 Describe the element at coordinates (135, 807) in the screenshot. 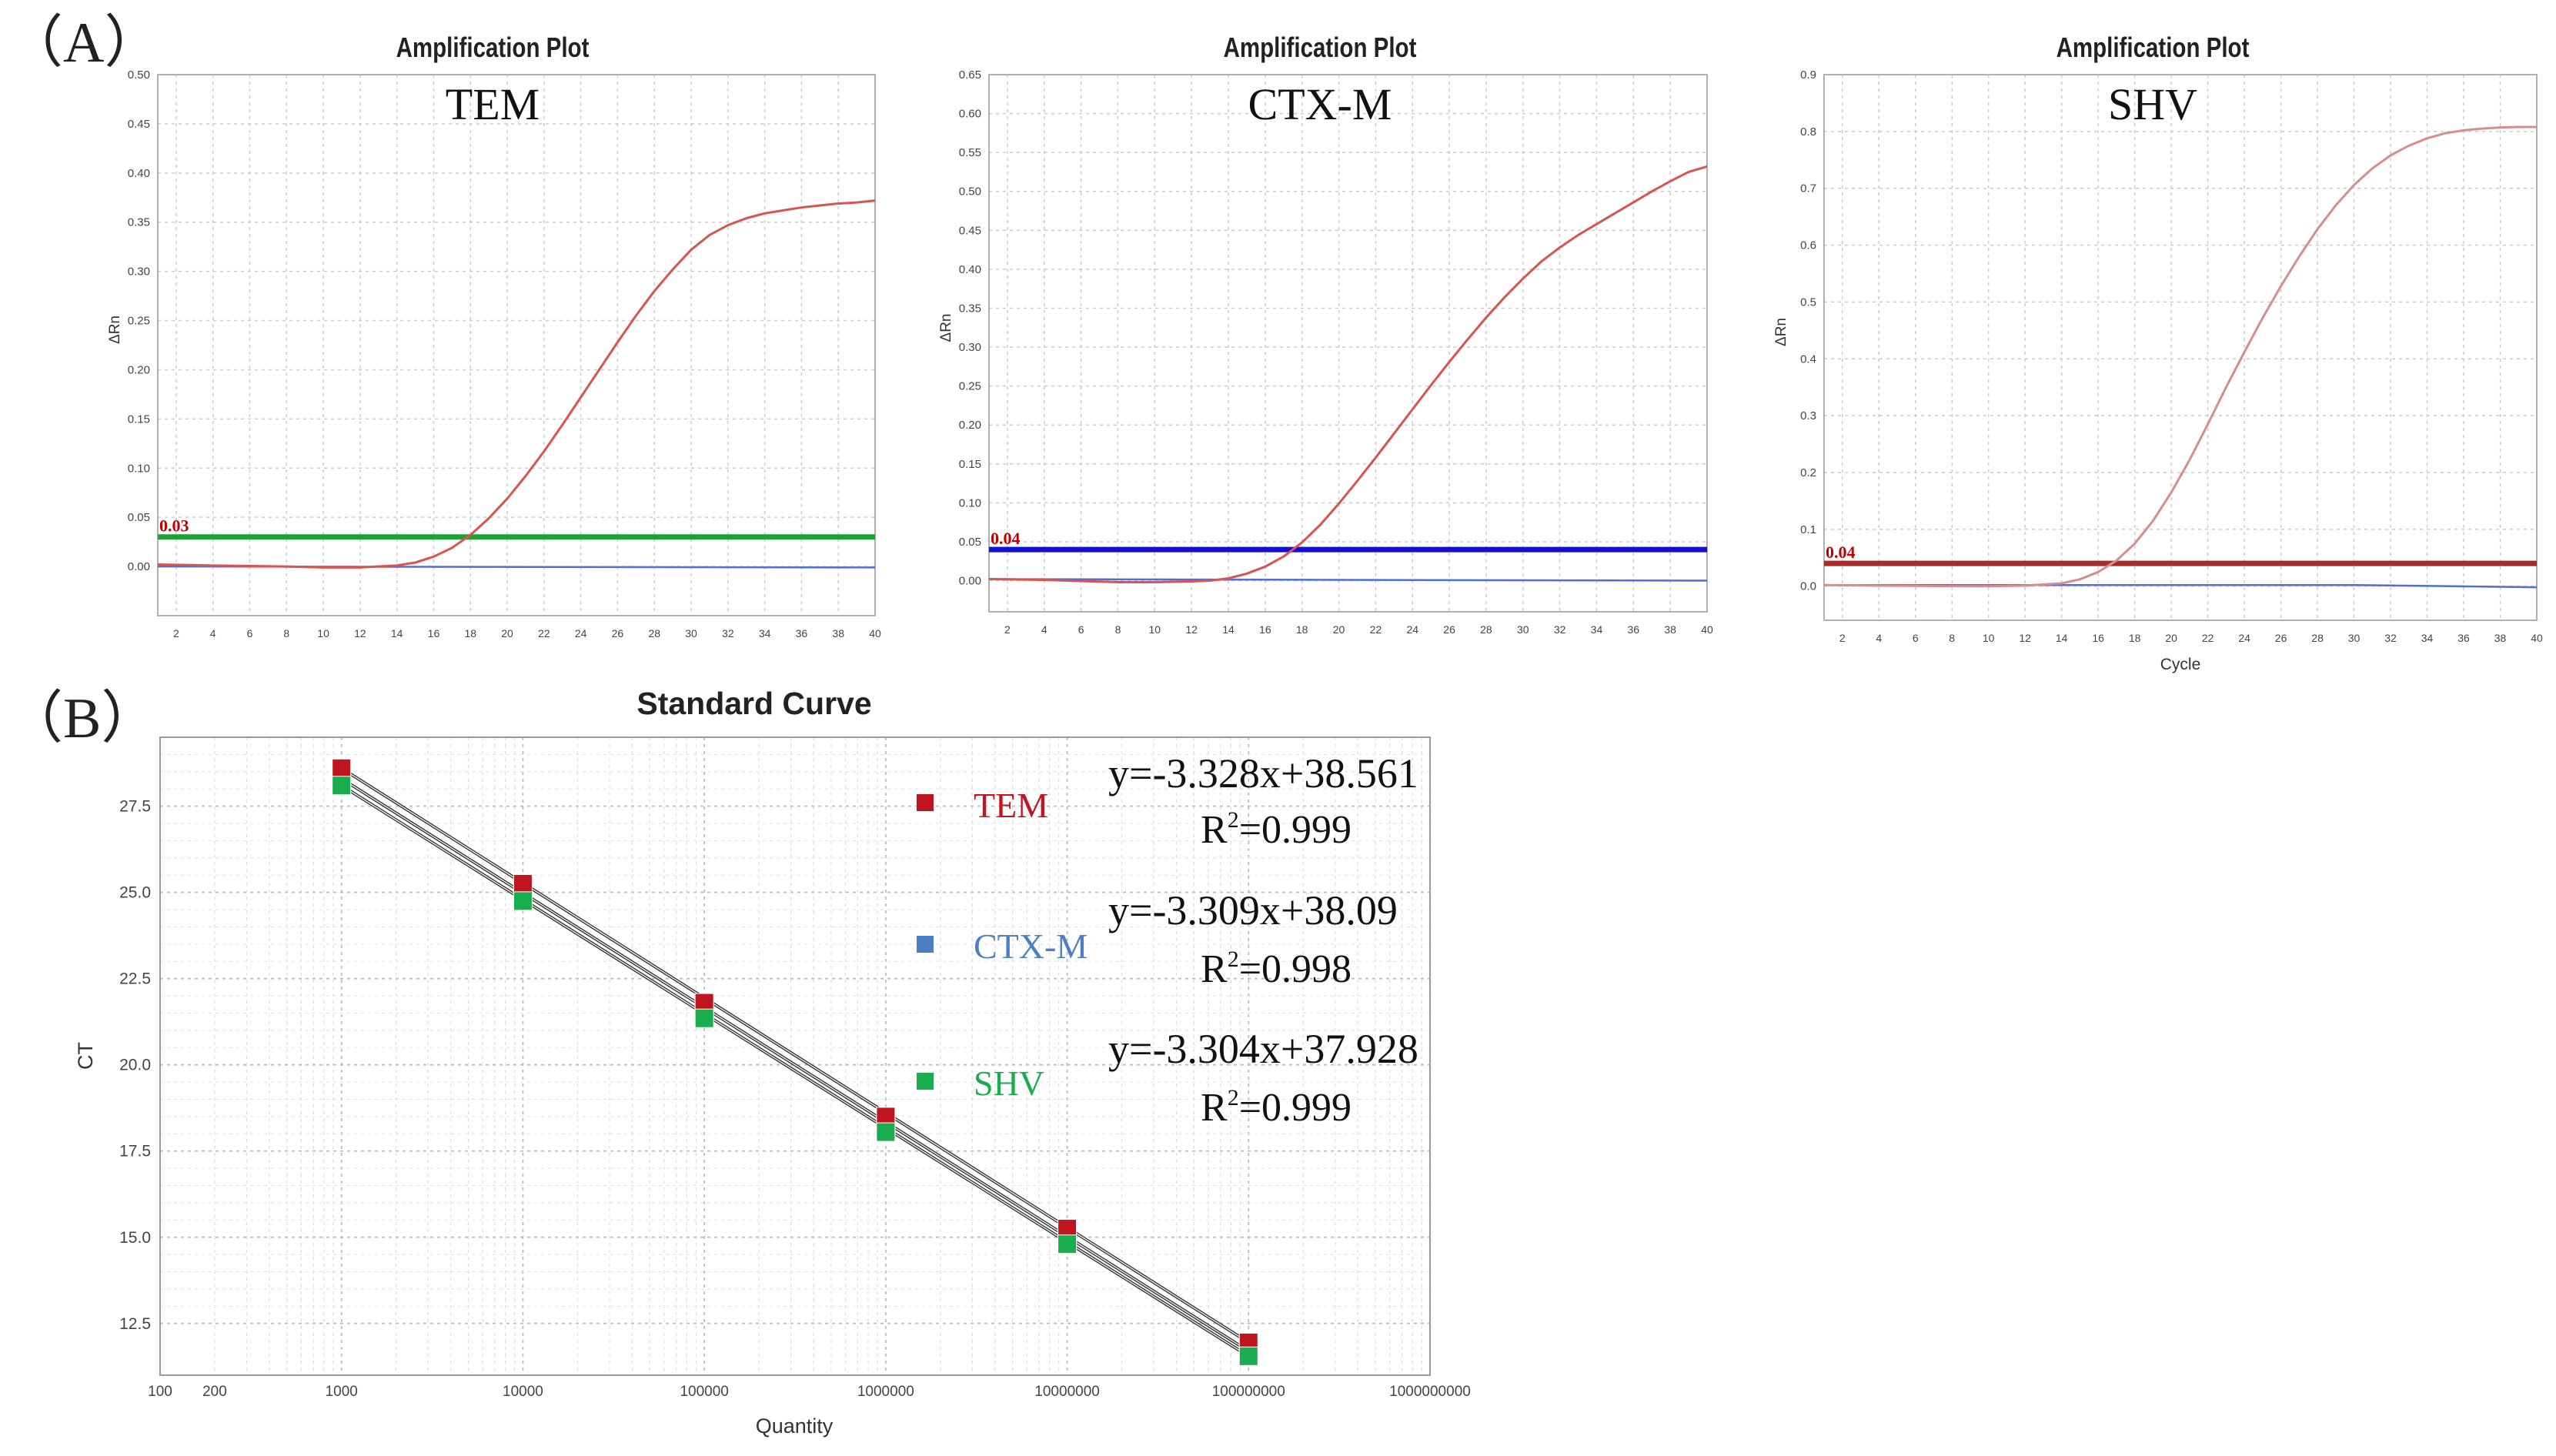

I see `y-tick-label: 27.5` at that location.